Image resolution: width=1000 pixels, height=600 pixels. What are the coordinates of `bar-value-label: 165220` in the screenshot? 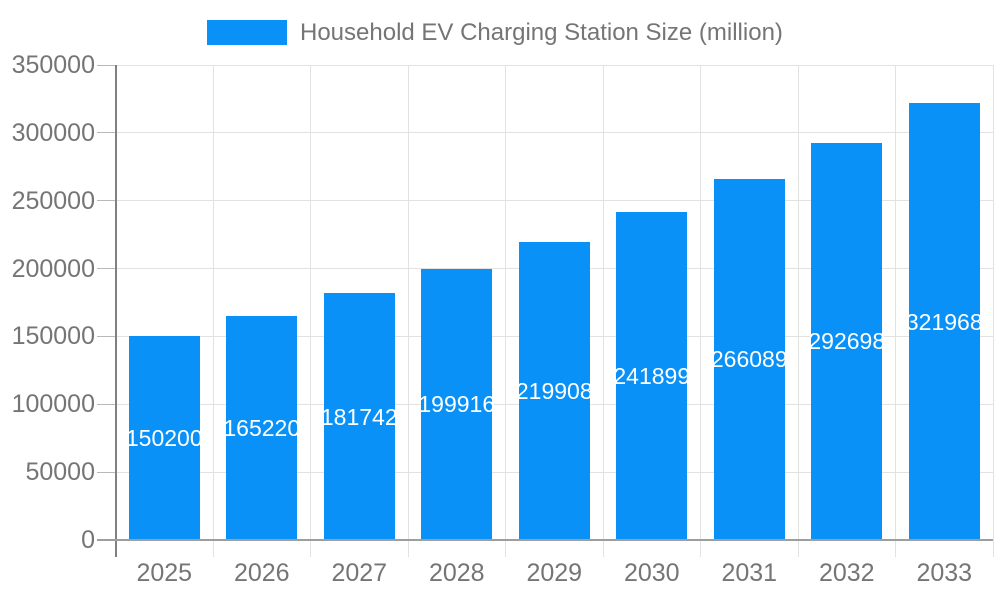 It's located at (262, 427).